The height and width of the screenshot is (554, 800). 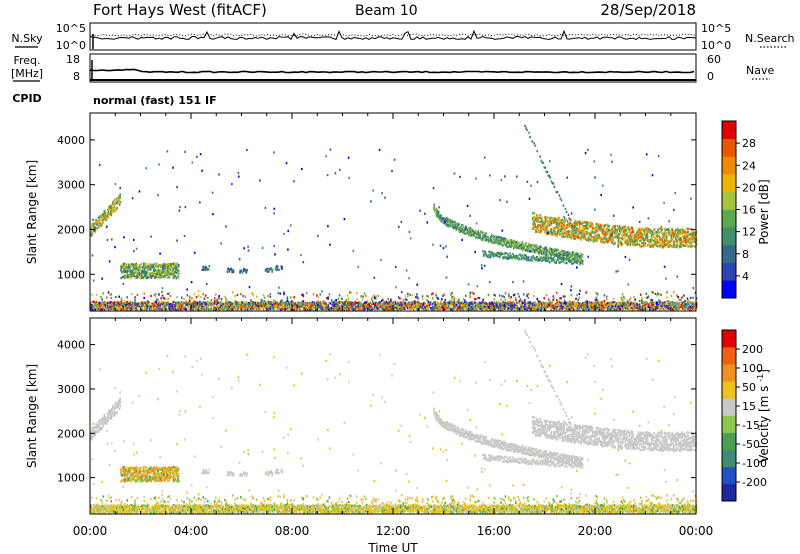 What do you see at coordinates (26, 98) in the screenshot?
I see `cpid-label: CPID` at bounding box center [26, 98].